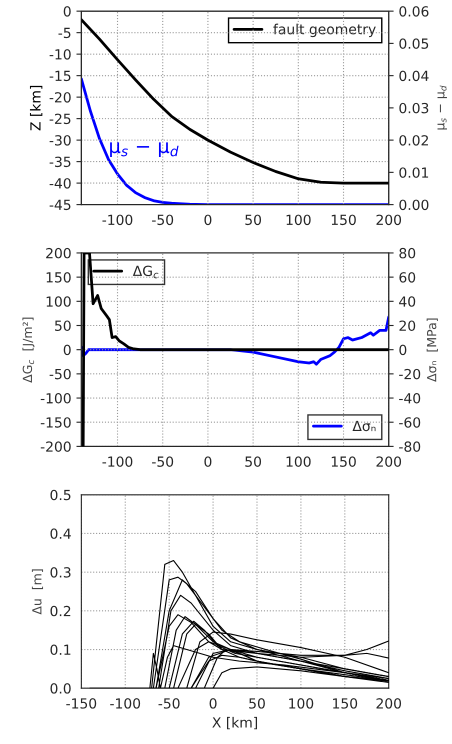 This screenshot has width=452, height=744. Describe the element at coordinates (60, 611) in the screenshot. I see `y-tick-label: 0.2` at that location.